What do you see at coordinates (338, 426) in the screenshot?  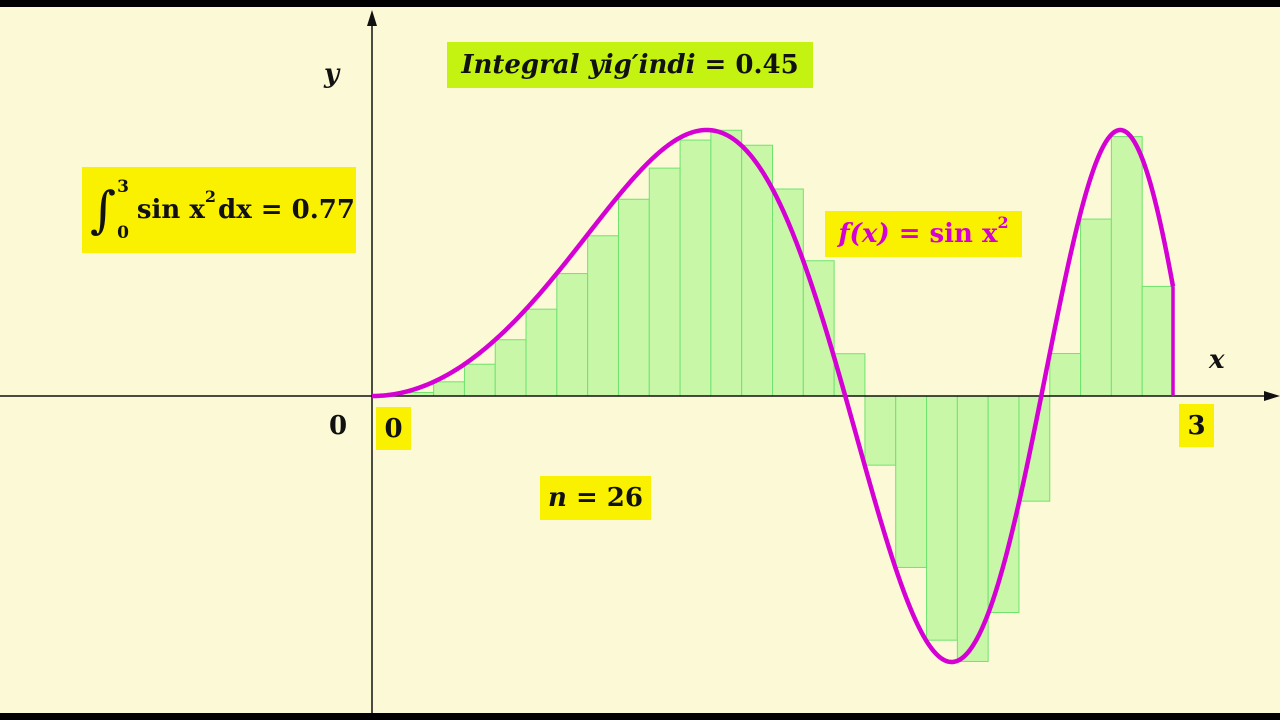 I see `origin-label: 0` at bounding box center [338, 426].